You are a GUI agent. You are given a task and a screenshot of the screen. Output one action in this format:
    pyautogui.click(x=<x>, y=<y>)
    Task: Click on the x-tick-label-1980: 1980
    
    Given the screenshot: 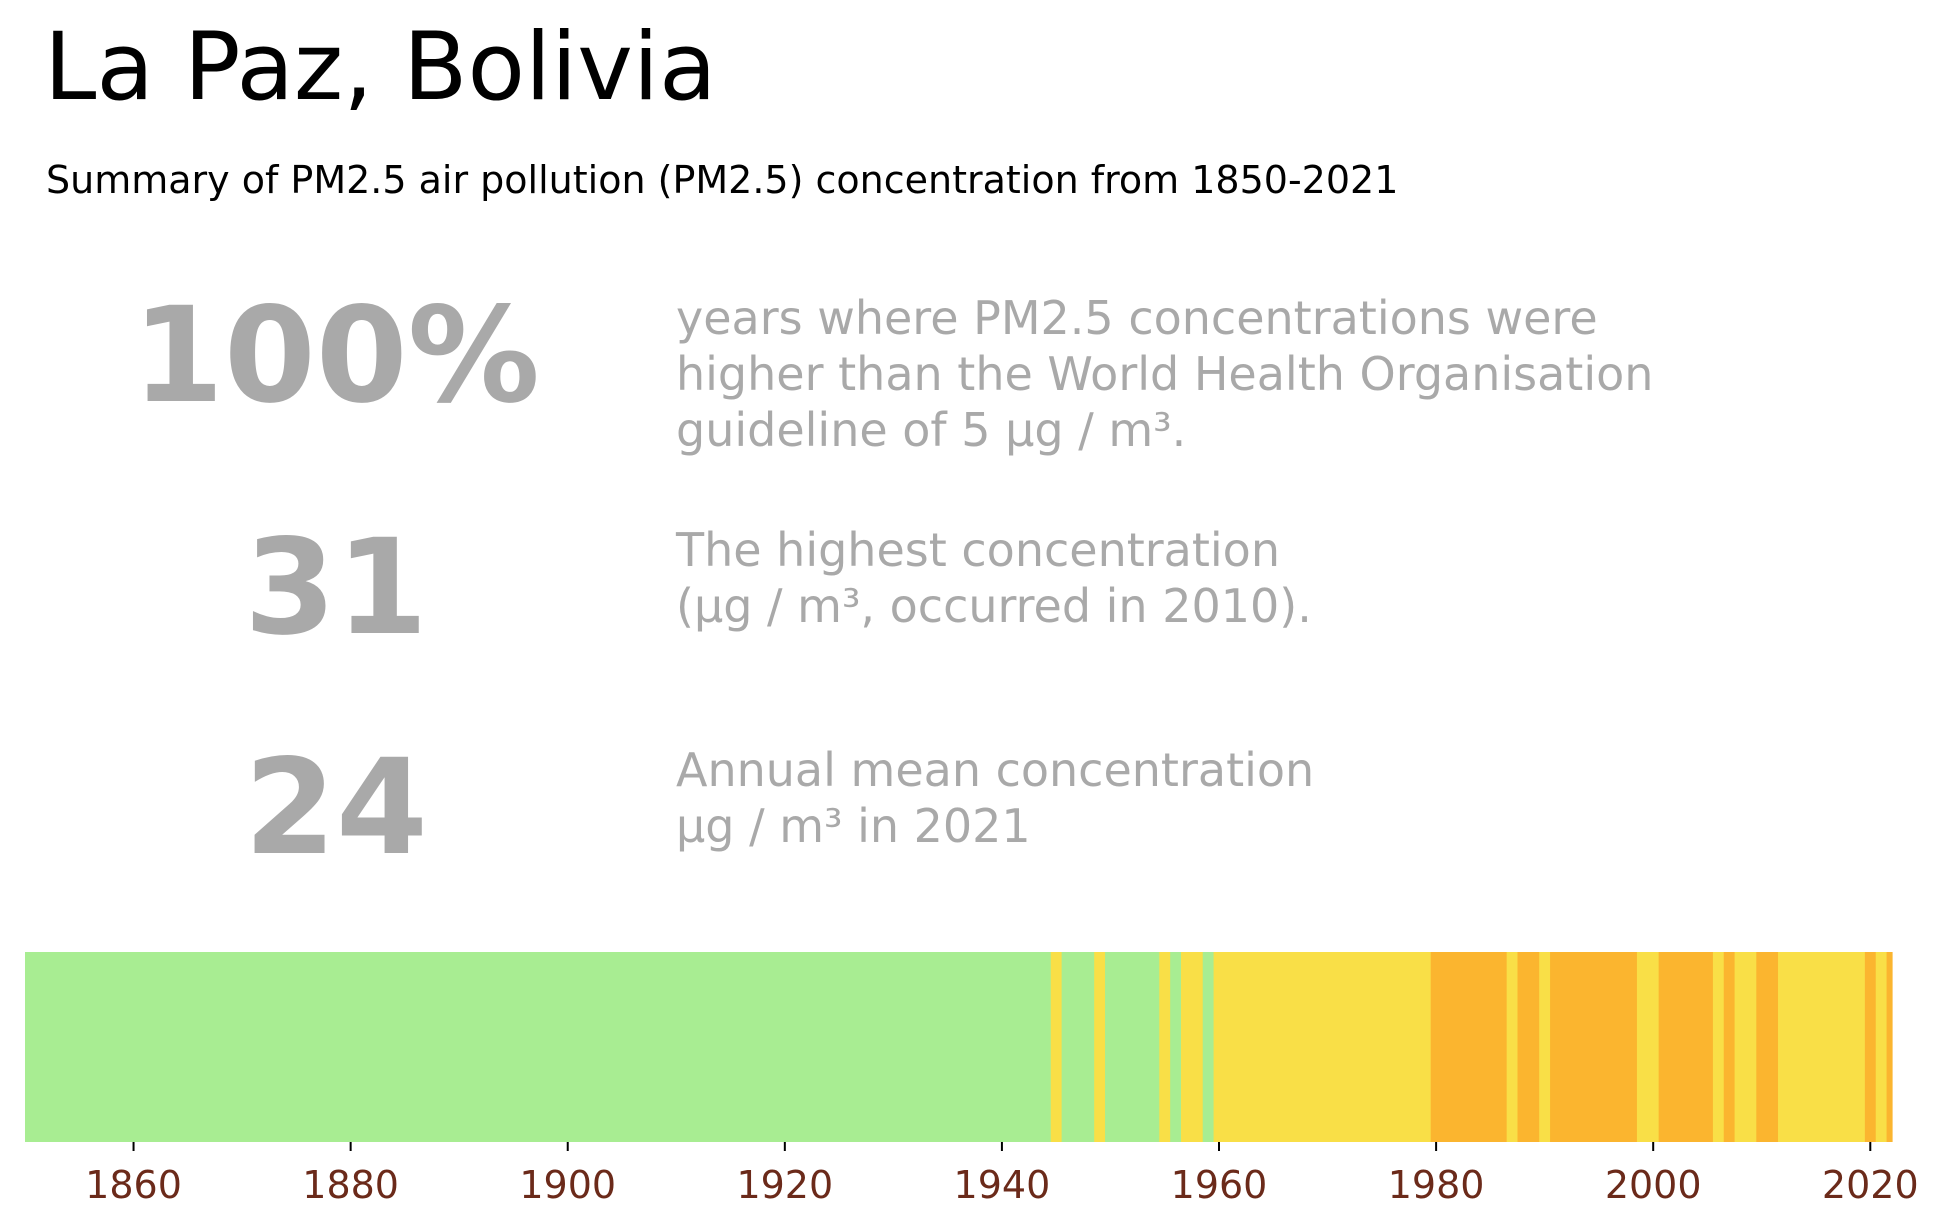 What is the action you would take?
    pyautogui.click(x=1436, y=1185)
    